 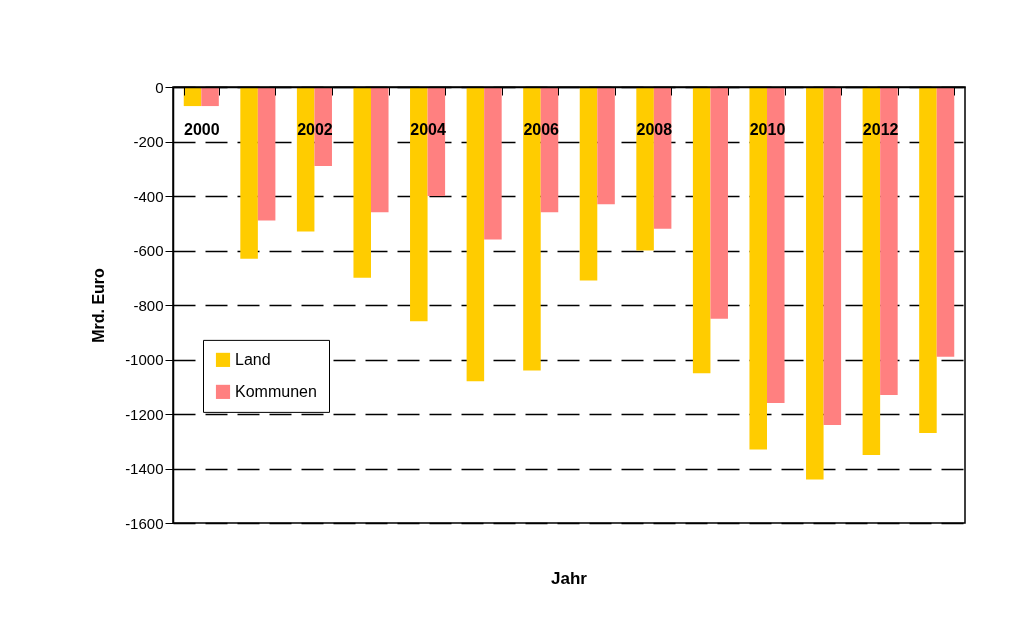 What do you see at coordinates (148, 305) in the screenshot?
I see `y-tick-label: -800` at bounding box center [148, 305].